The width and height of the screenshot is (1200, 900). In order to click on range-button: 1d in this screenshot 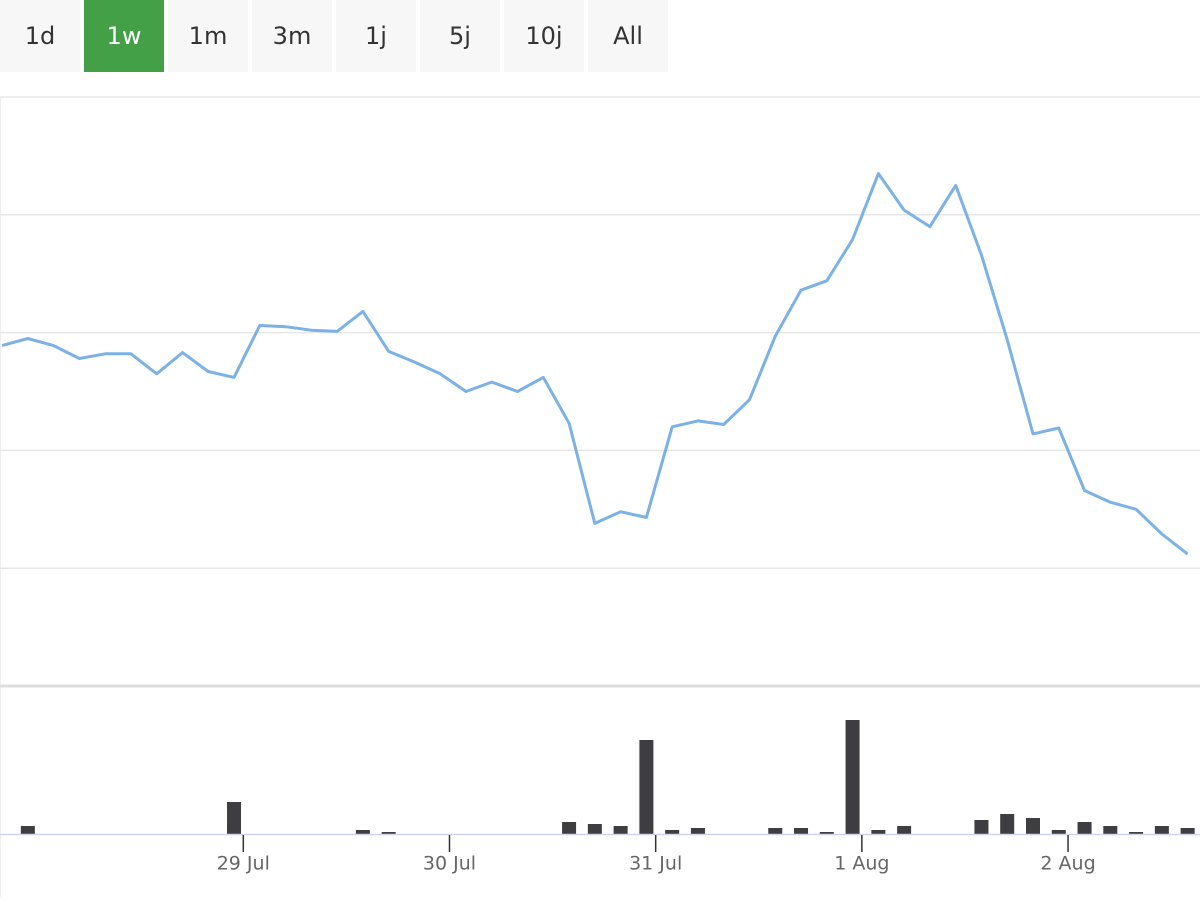, I will do `click(40, 36)`.